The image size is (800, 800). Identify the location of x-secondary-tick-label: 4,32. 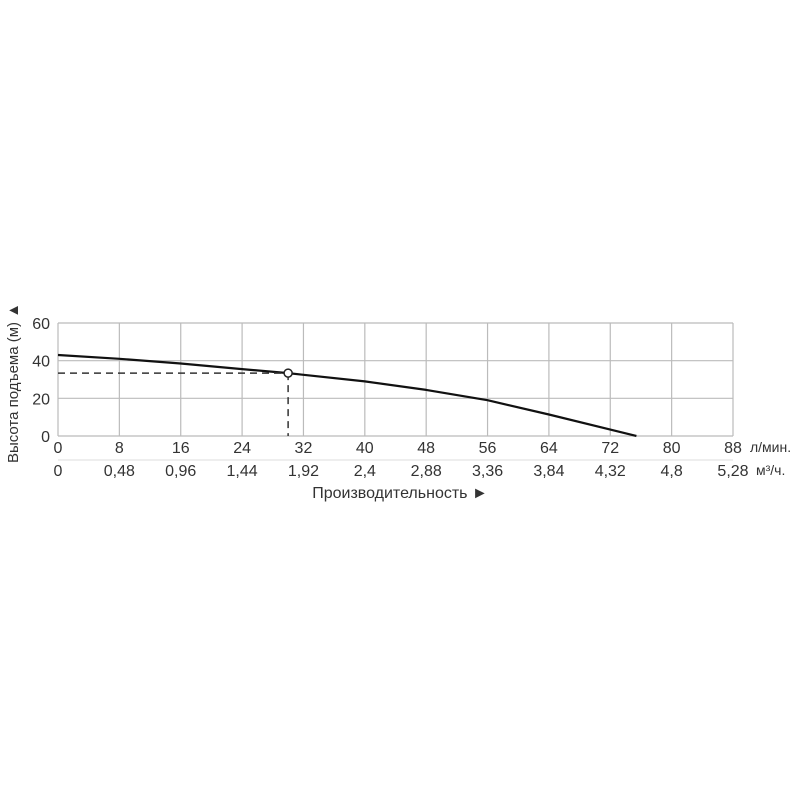
(610, 471).